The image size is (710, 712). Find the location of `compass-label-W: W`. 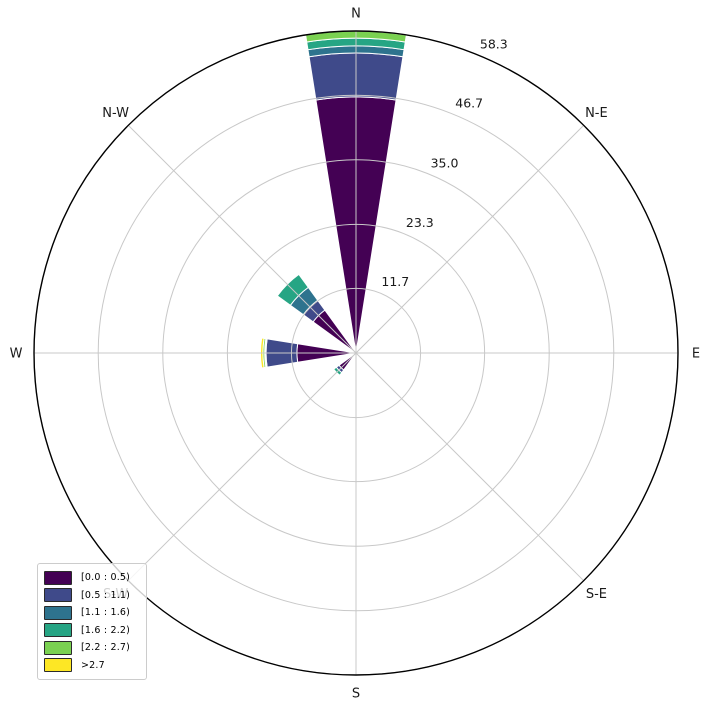

compass-label-W: W is located at coordinates (16, 354).